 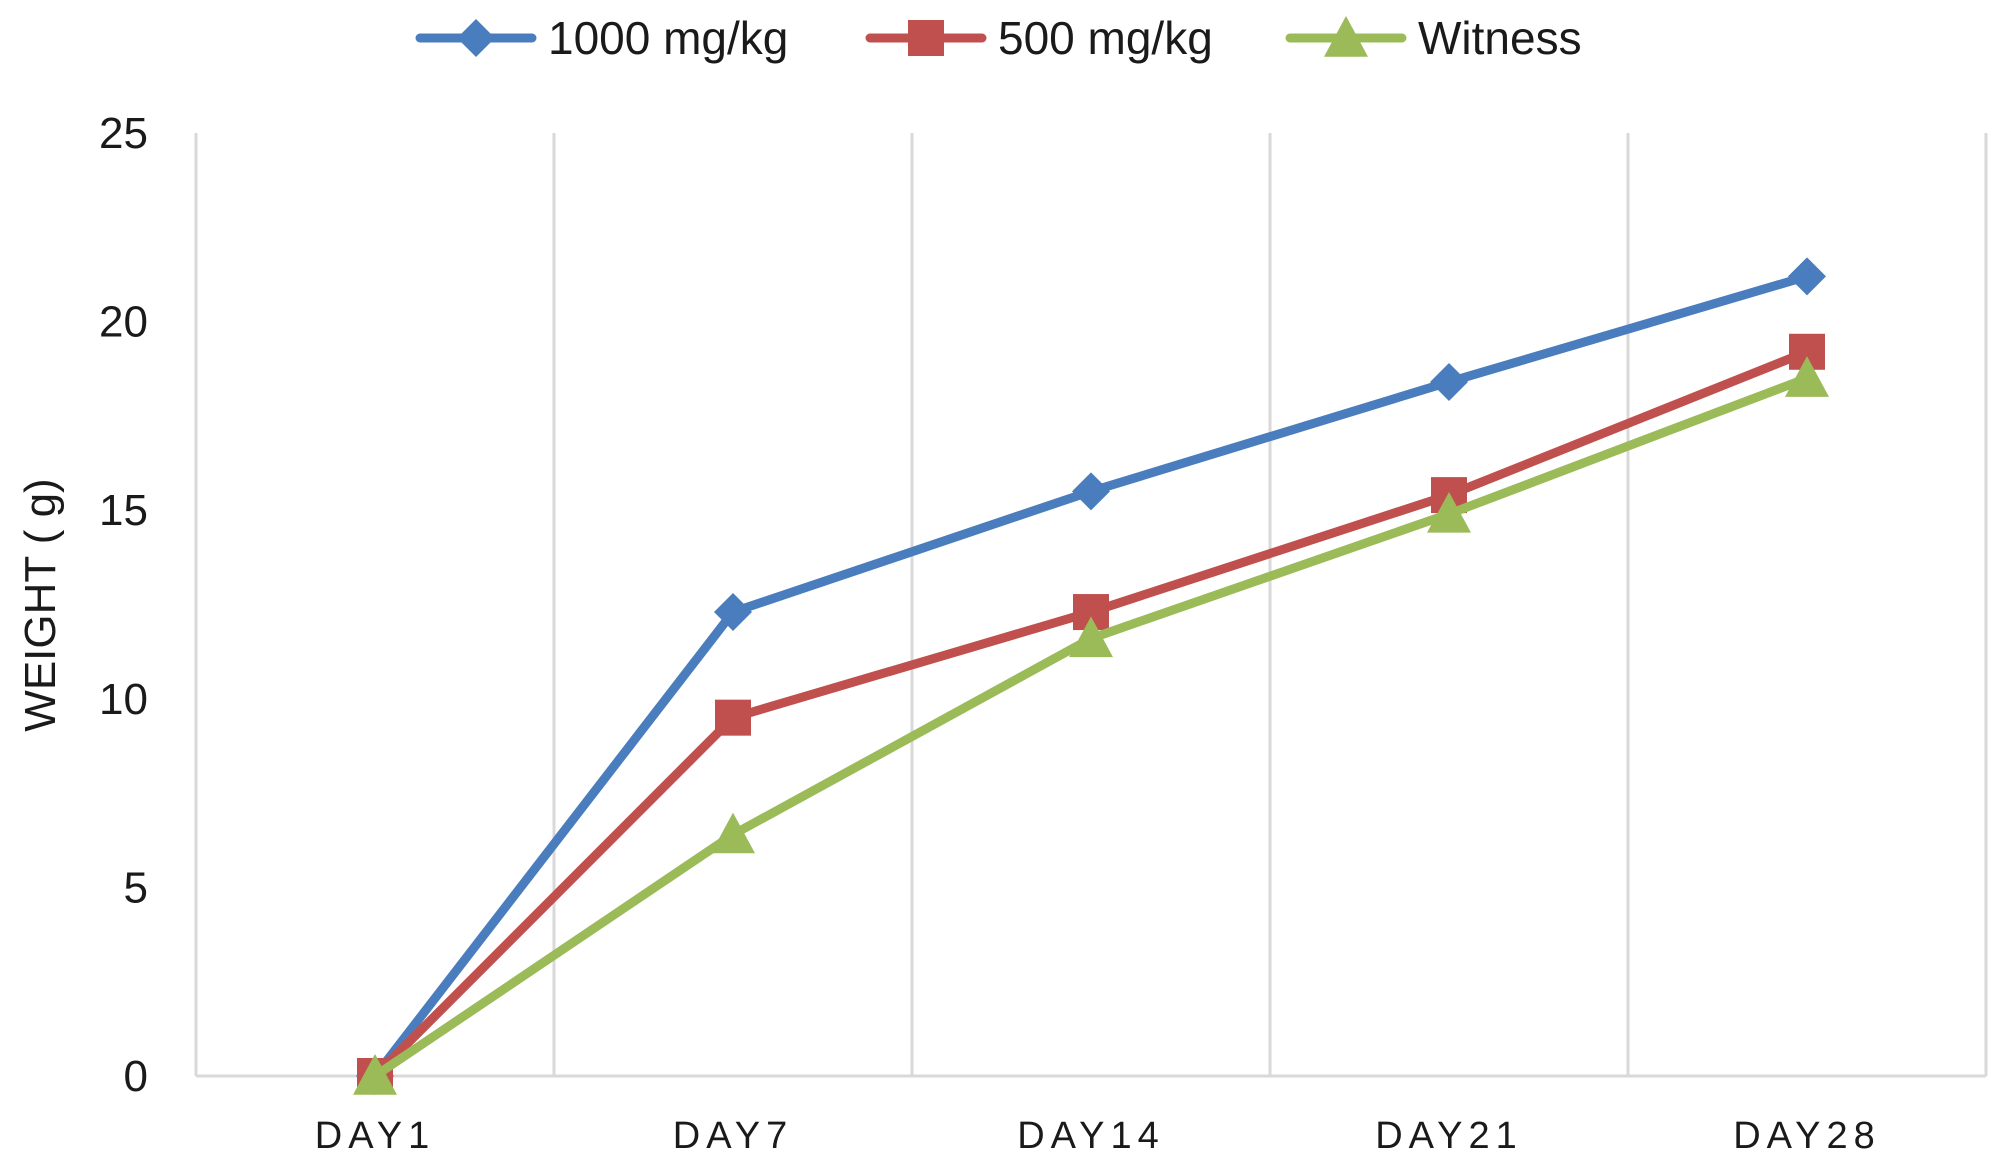 I want to click on y-tick-label: 25, so click(x=123, y=133).